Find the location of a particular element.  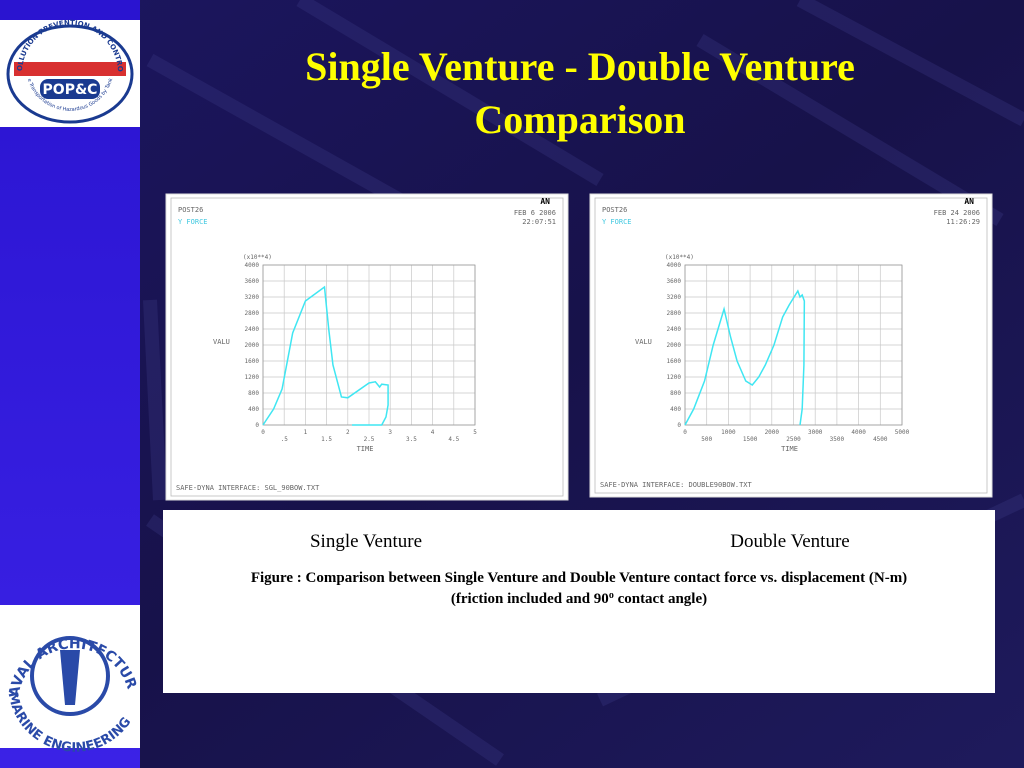

logo-badge is located at coordinates (70, 89).